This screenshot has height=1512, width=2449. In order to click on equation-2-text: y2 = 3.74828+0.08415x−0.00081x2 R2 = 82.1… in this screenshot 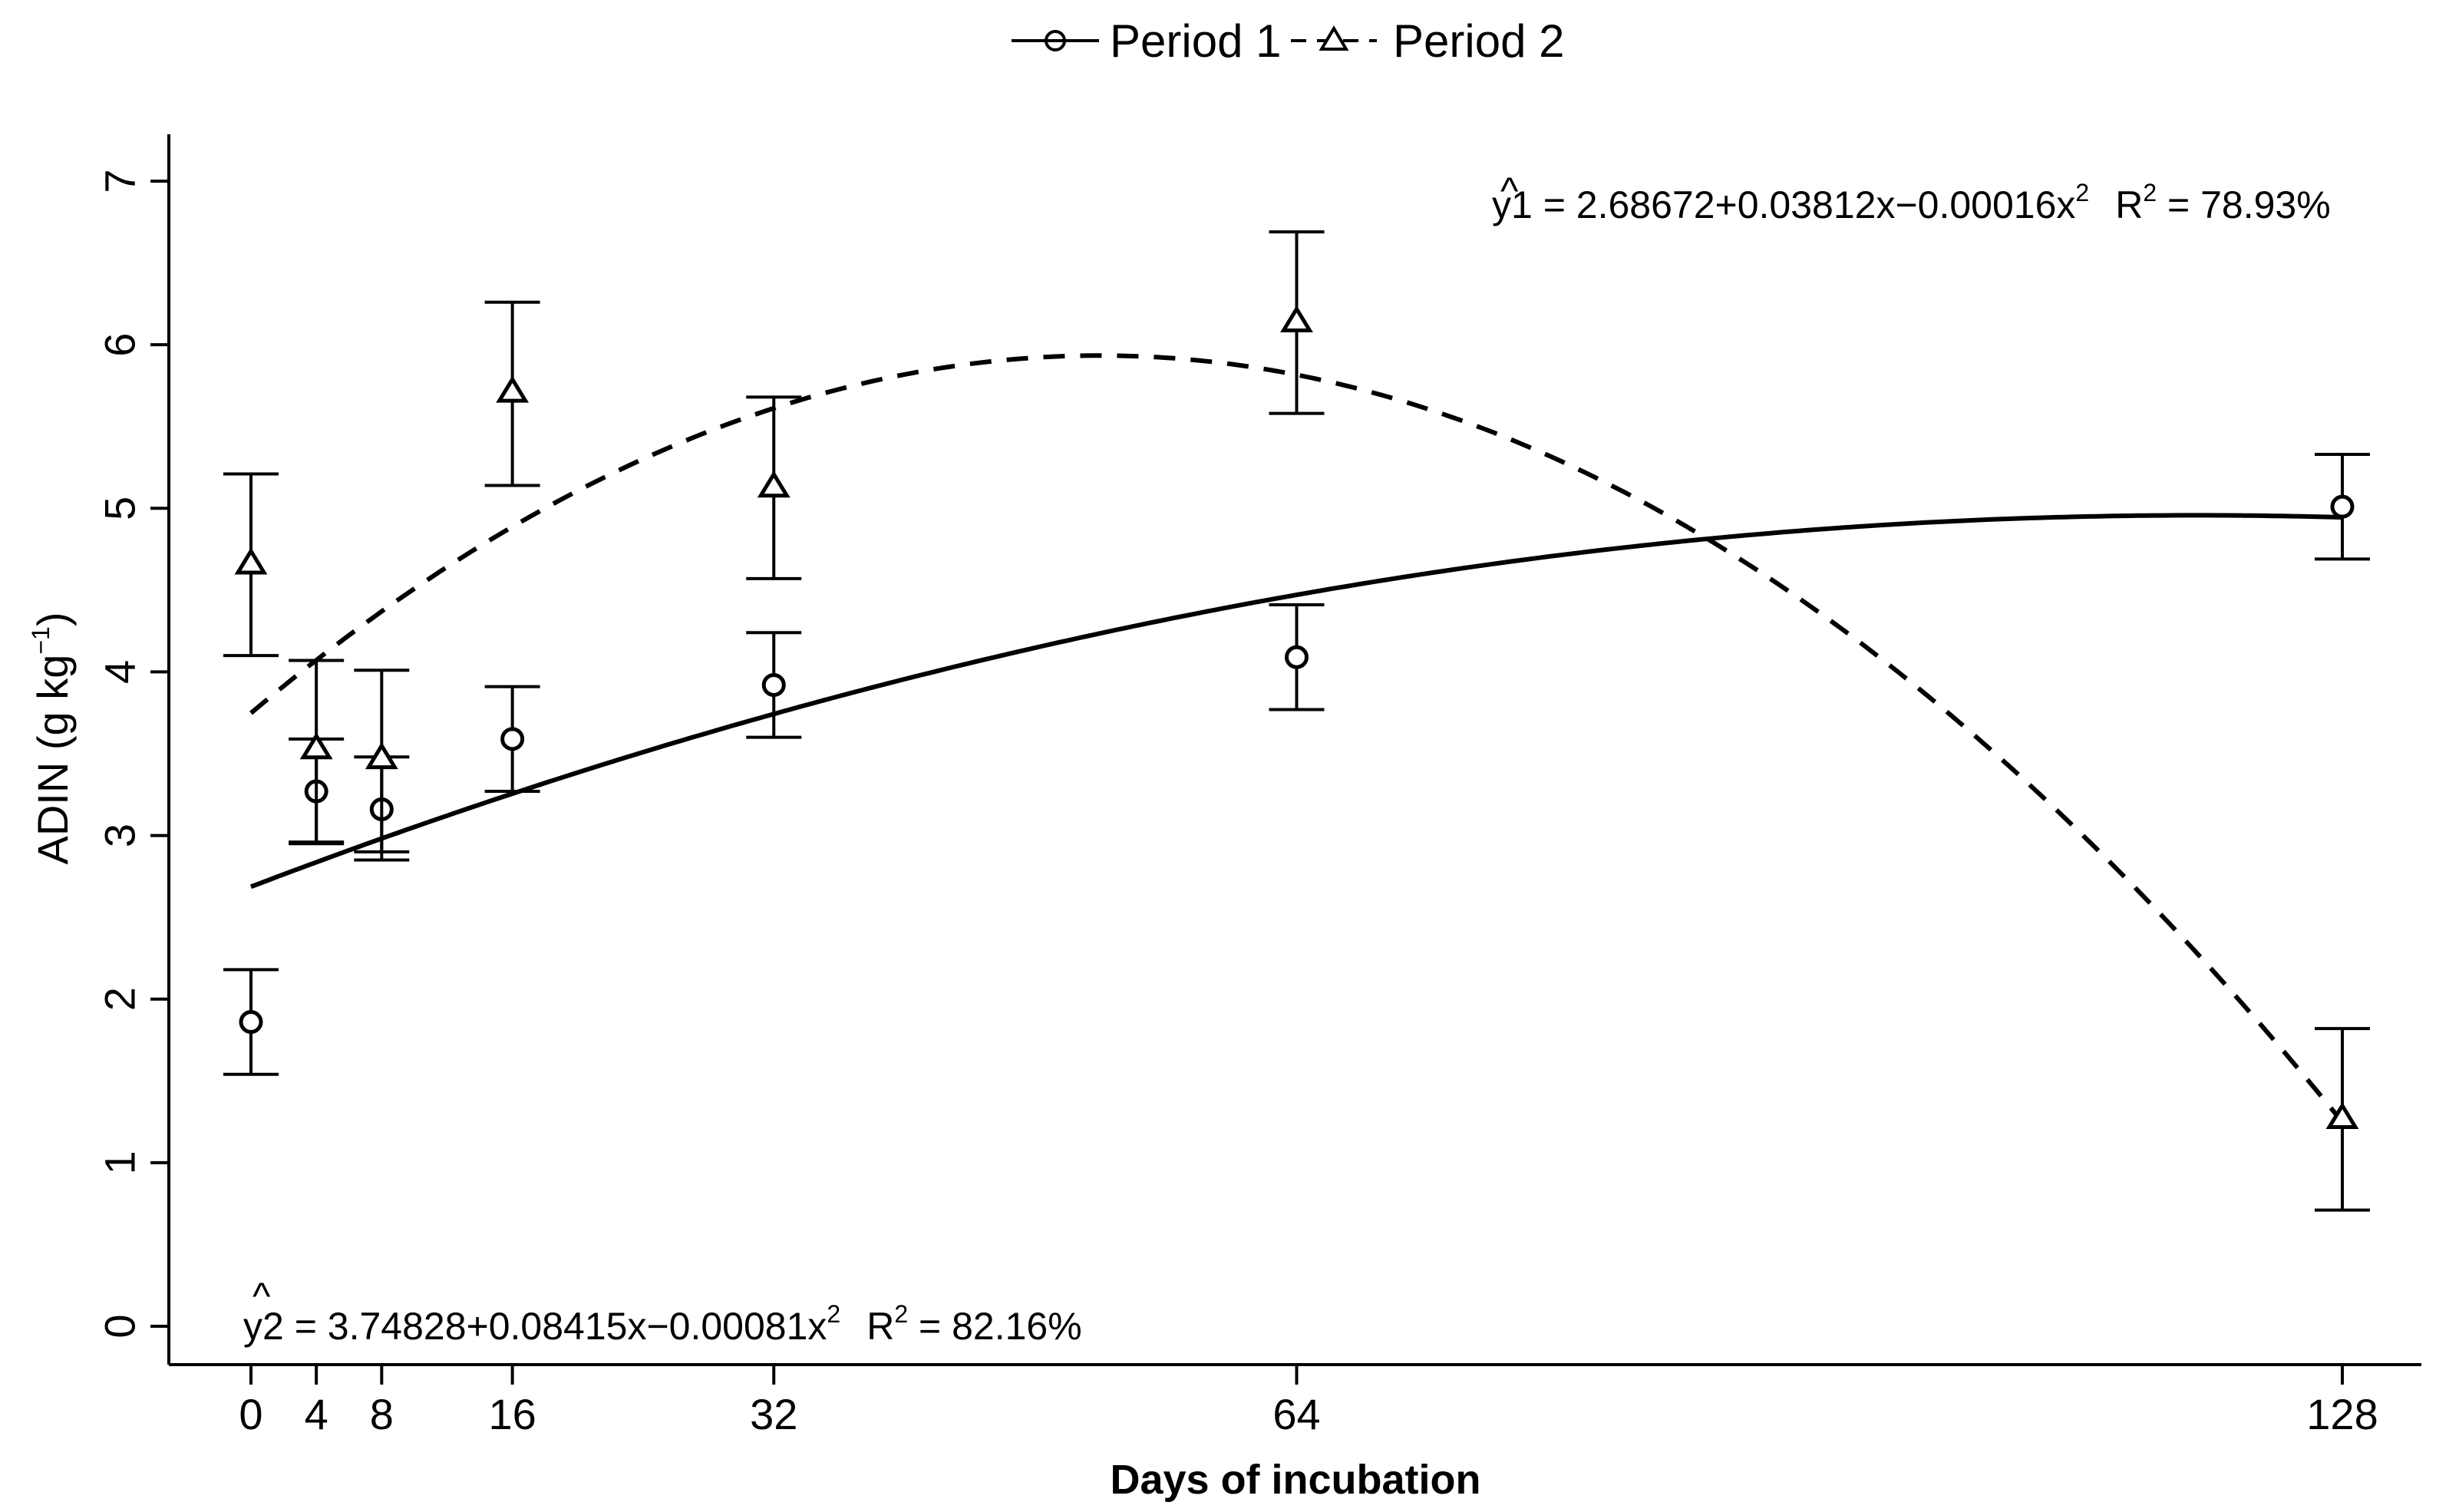, I will do `click(662, 1324)`.